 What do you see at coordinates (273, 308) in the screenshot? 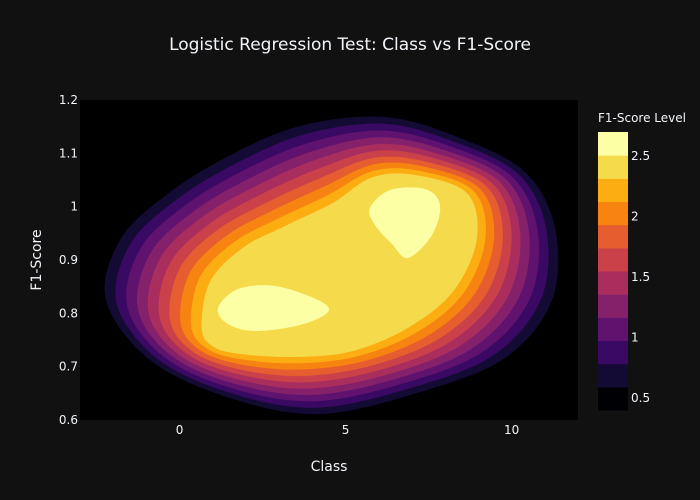
I see `left-peak-core` at bounding box center [273, 308].